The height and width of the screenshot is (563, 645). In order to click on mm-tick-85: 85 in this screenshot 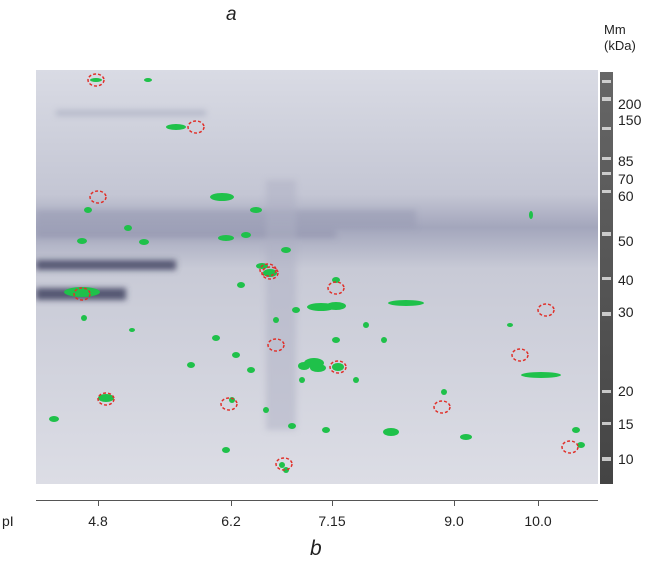, I will do `click(626, 161)`.